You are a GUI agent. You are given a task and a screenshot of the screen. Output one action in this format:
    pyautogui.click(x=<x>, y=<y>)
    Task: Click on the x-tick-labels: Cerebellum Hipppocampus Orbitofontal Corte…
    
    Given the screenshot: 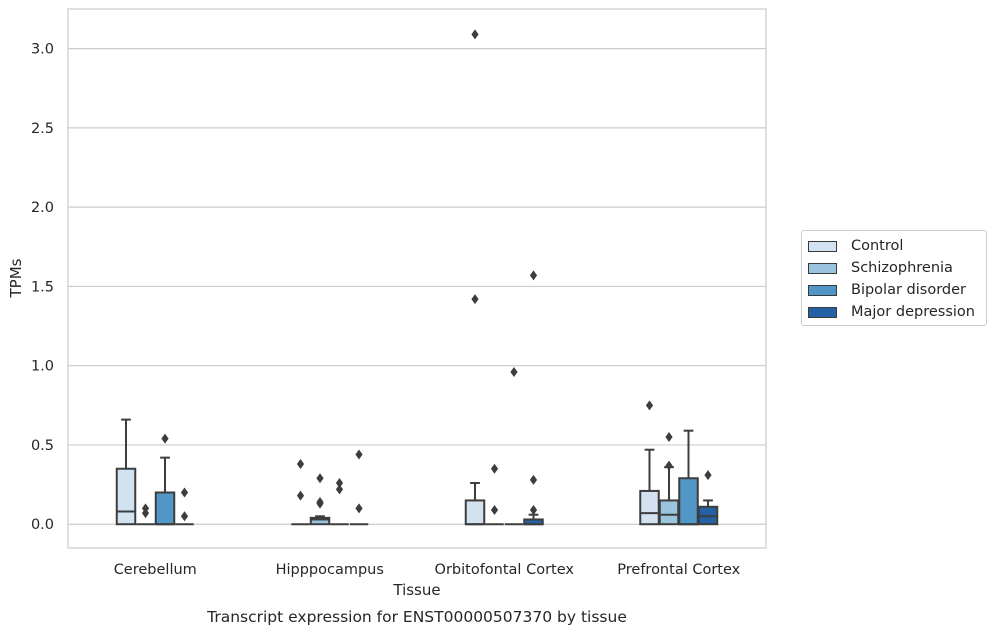 What is the action you would take?
    pyautogui.click(x=427, y=570)
    